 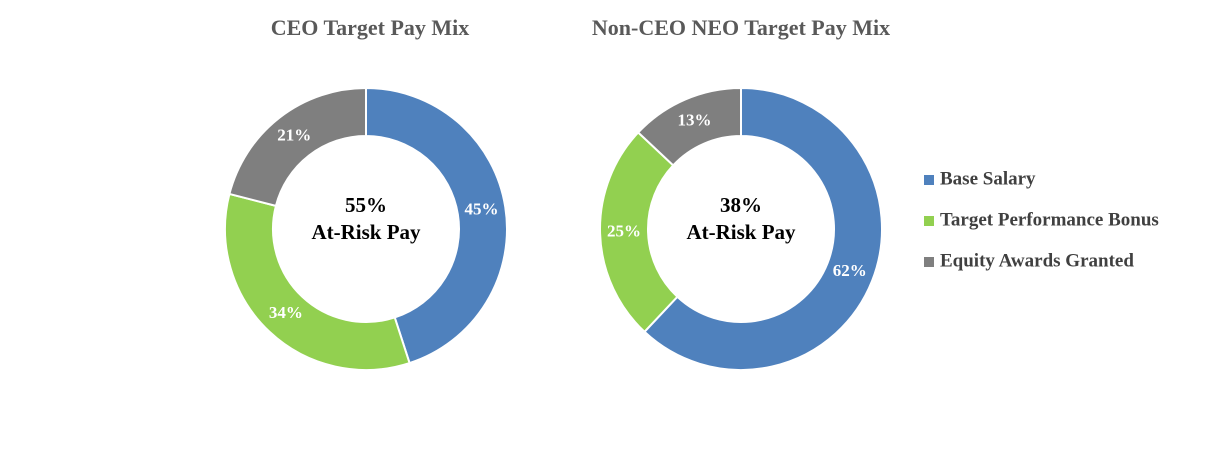 What do you see at coordinates (370, 27) in the screenshot?
I see `chart-title: CEO Target Pay Mix` at bounding box center [370, 27].